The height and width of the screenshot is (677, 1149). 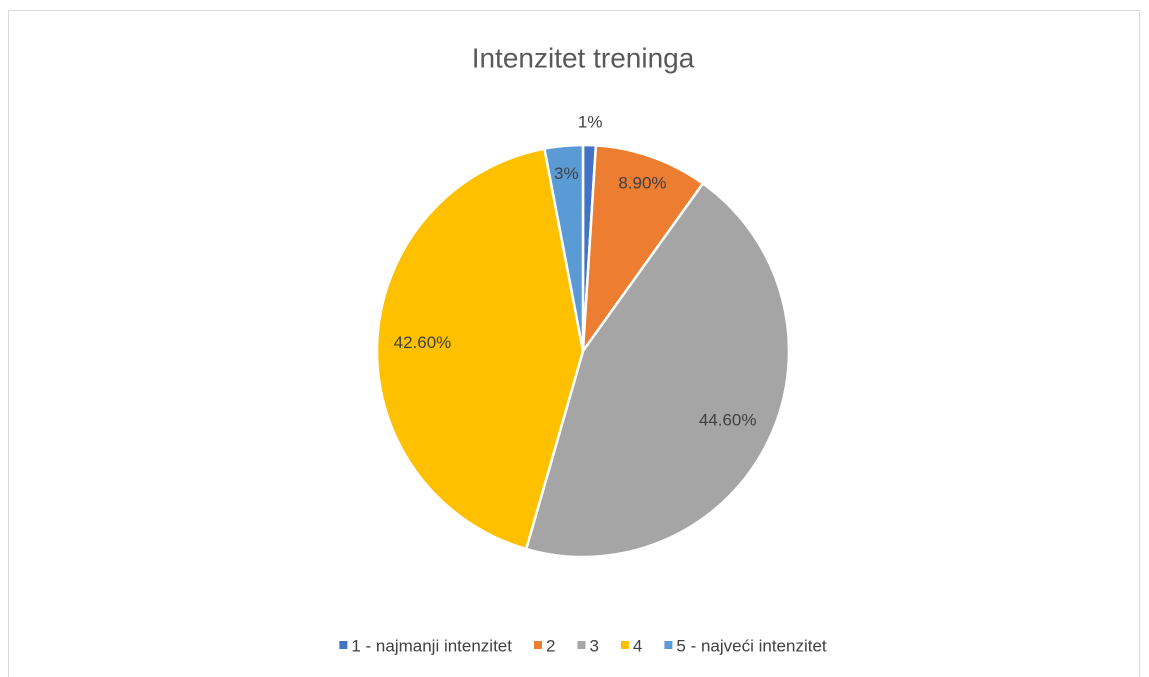 What do you see at coordinates (550, 645) in the screenshot?
I see `legend-label: 2` at bounding box center [550, 645].